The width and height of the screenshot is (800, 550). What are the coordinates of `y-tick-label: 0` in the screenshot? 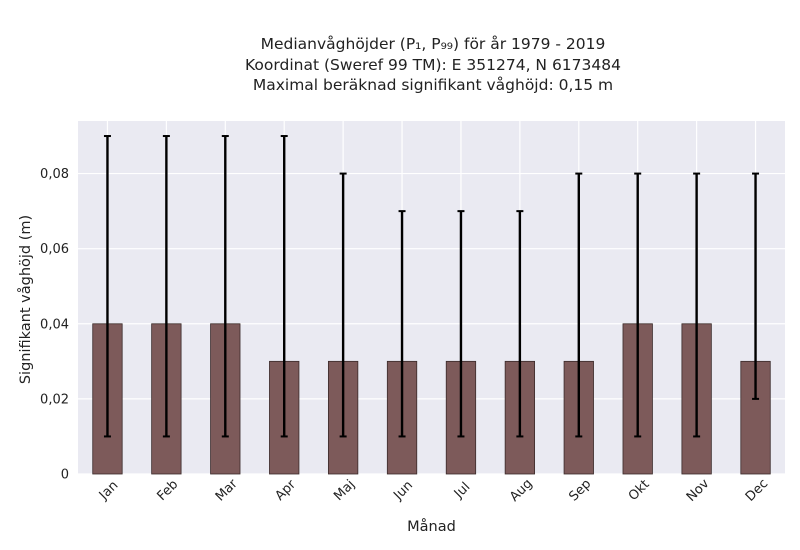 It's located at (65, 475).